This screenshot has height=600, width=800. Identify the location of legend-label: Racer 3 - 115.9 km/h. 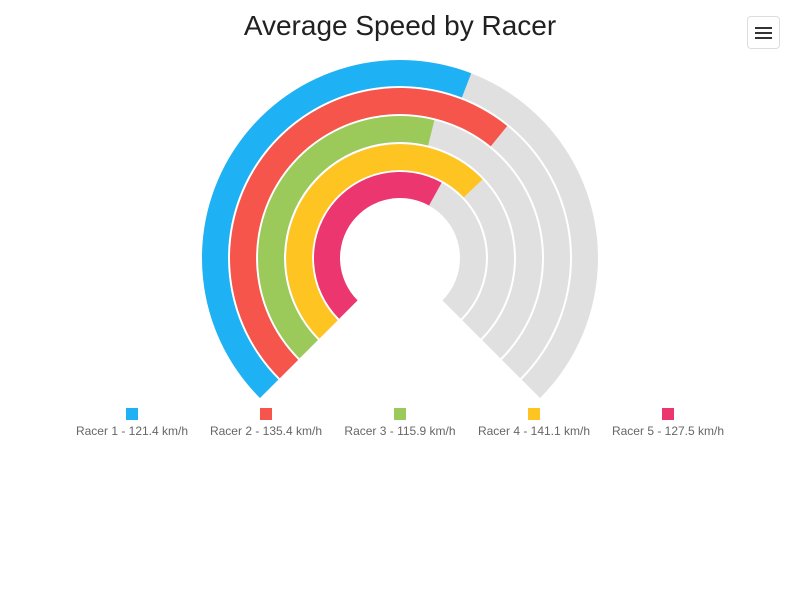
(399, 431).